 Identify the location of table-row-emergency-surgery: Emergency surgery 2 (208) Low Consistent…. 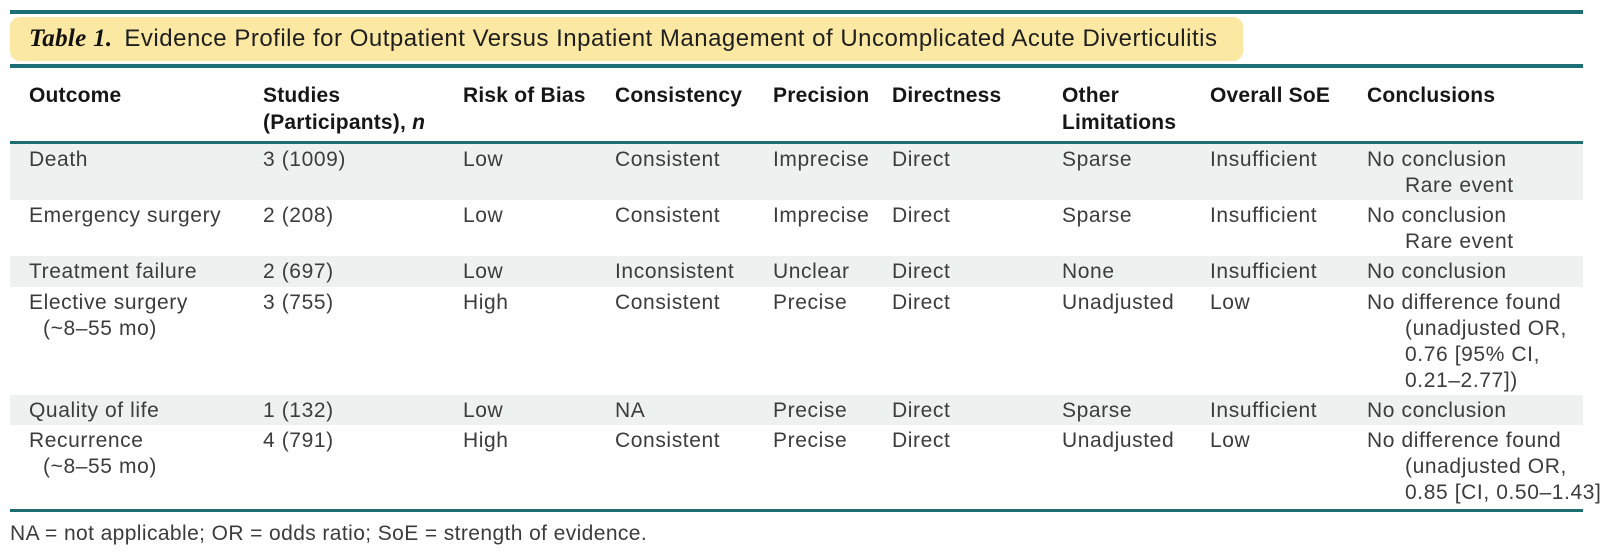
(796, 228).